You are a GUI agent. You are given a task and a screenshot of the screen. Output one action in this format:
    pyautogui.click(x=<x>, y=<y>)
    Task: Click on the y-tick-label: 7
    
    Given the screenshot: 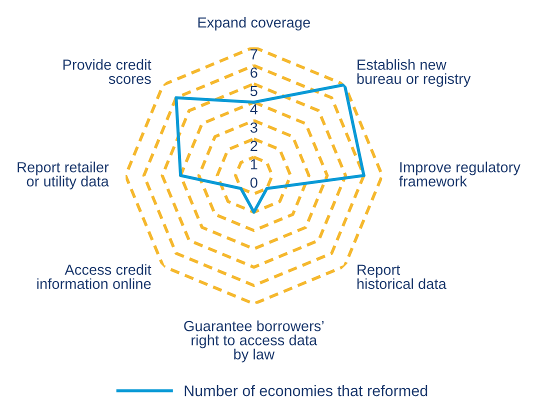 What is the action you would take?
    pyautogui.click(x=254, y=54)
    